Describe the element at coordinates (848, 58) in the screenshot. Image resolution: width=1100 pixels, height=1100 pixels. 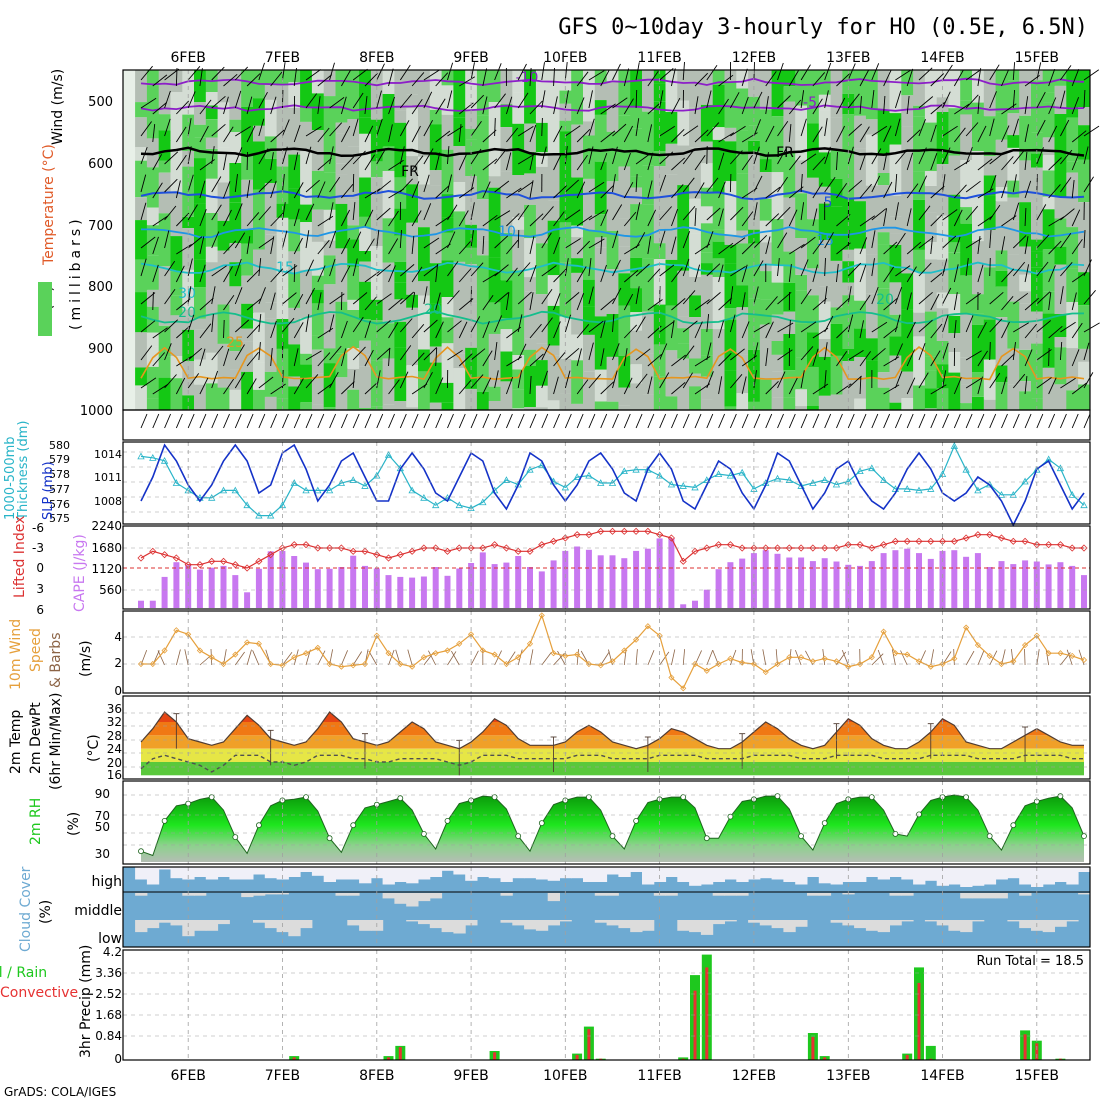
I see `date-label-top: 13FEB` at that location.